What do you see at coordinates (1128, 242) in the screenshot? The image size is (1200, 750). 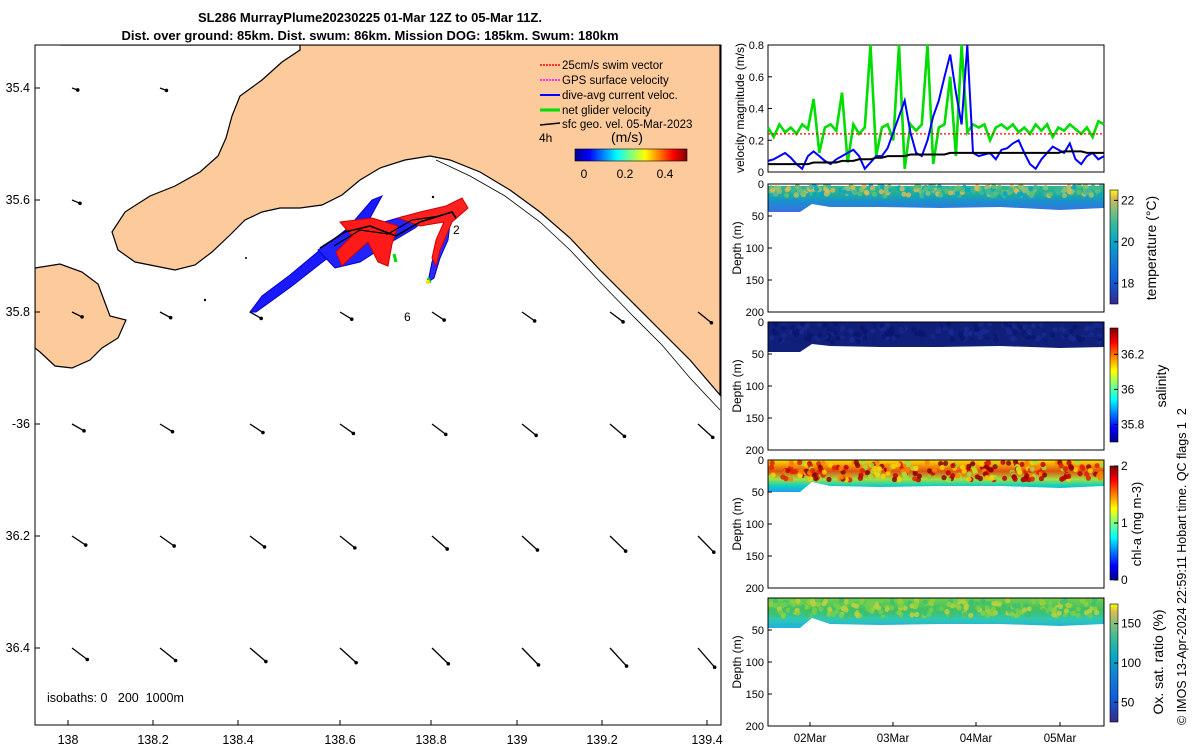 I see `colorbar-tick: 20` at bounding box center [1128, 242].